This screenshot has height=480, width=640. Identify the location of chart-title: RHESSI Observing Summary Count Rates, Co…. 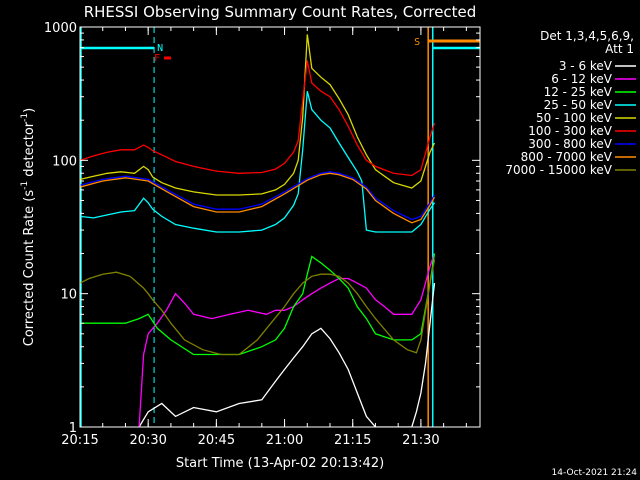
(280, 12).